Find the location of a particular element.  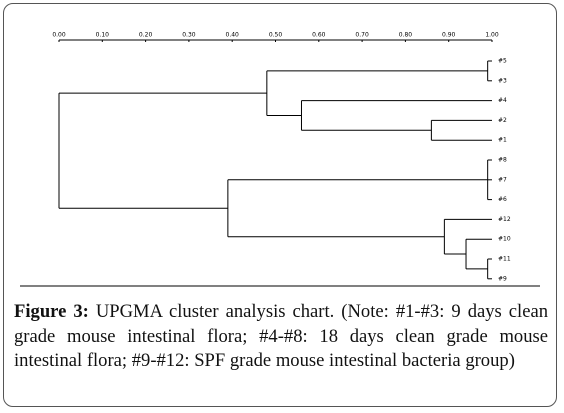

x-tick-label: 0.80 is located at coordinates (406, 35).